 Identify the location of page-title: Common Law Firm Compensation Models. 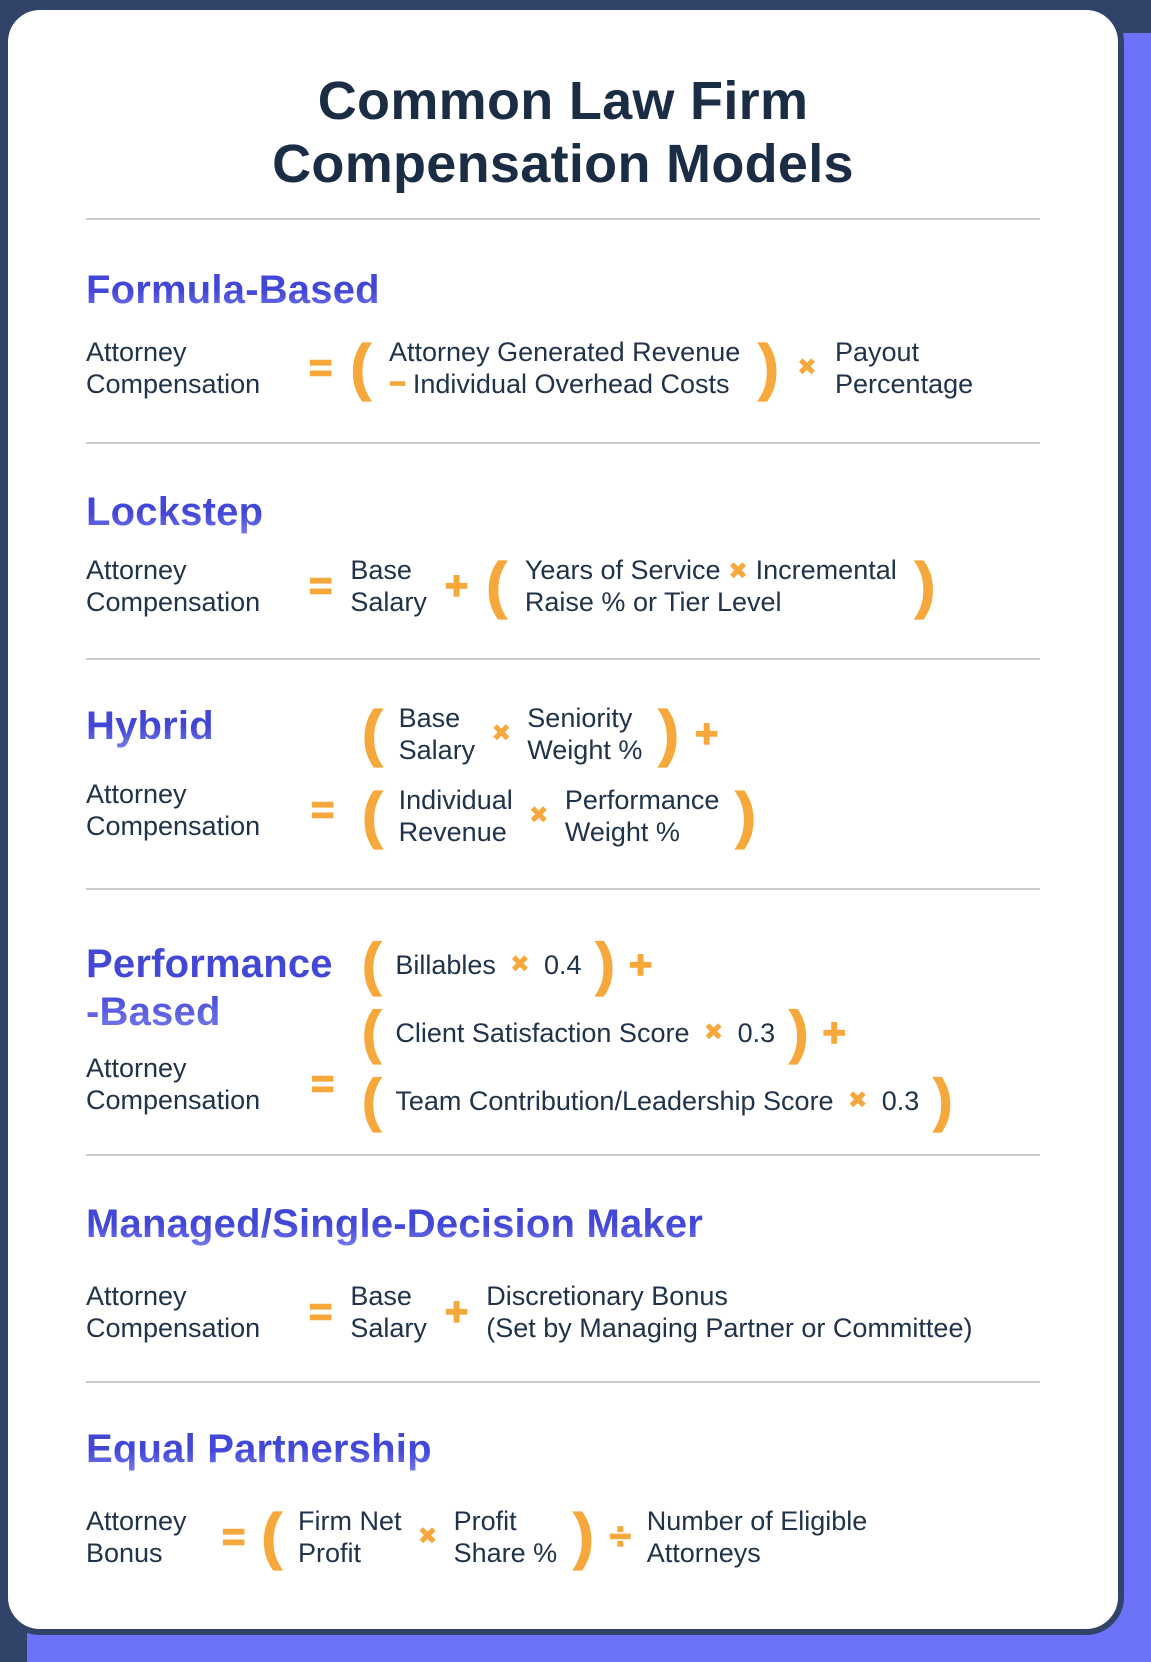
(563, 133).